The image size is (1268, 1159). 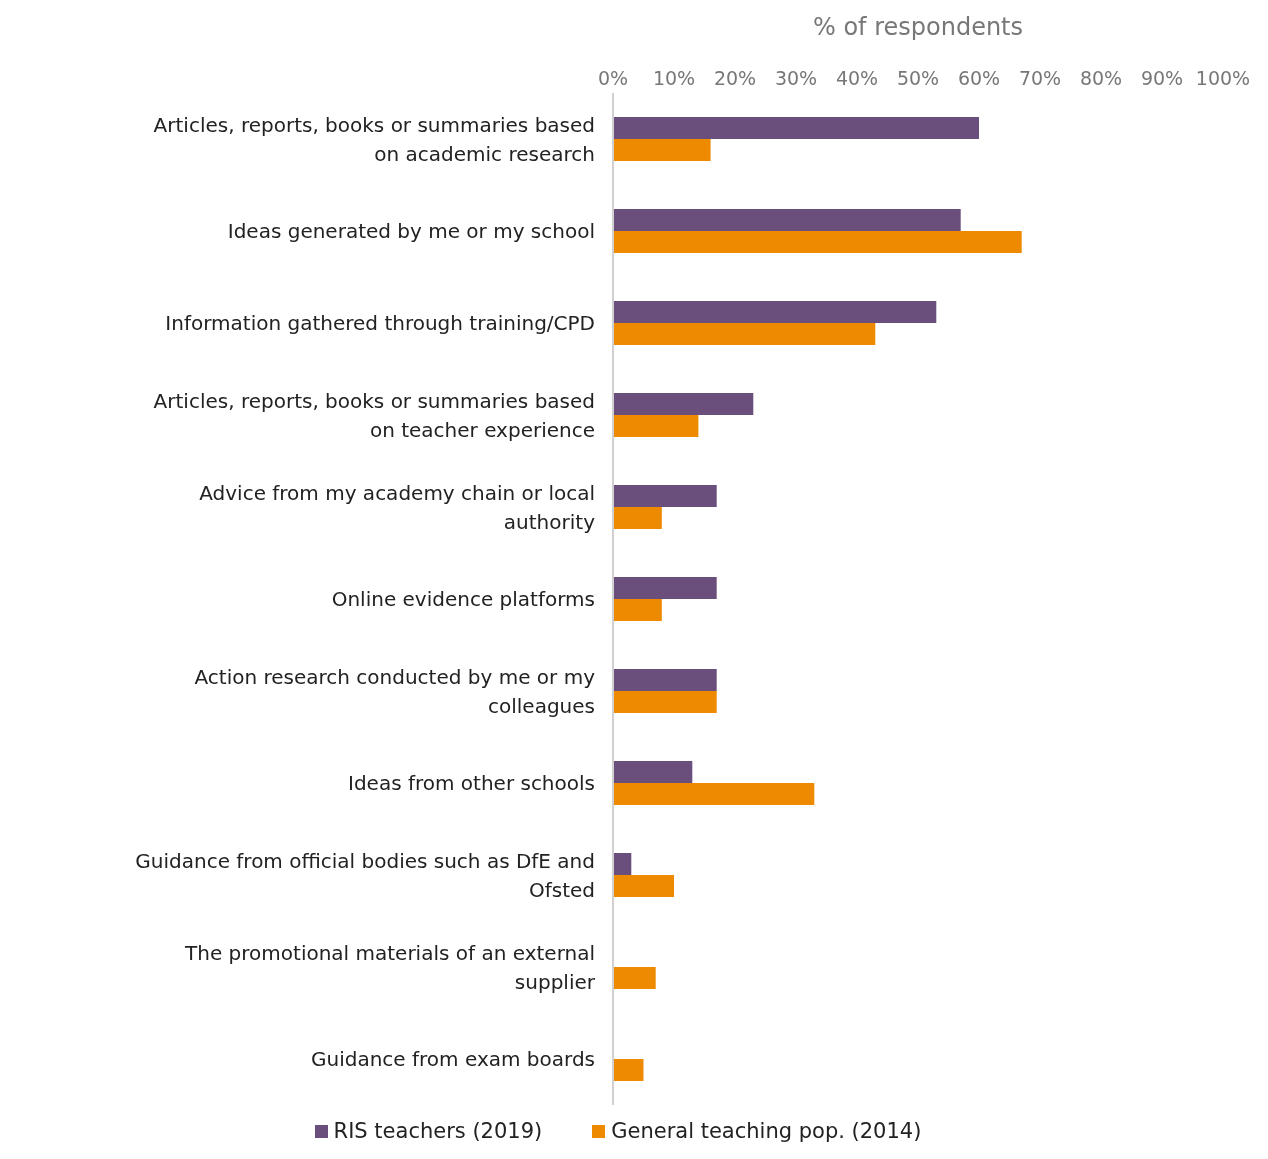 I want to click on y-tick-label: Ideas generated by me or my school, so click(x=411, y=231).